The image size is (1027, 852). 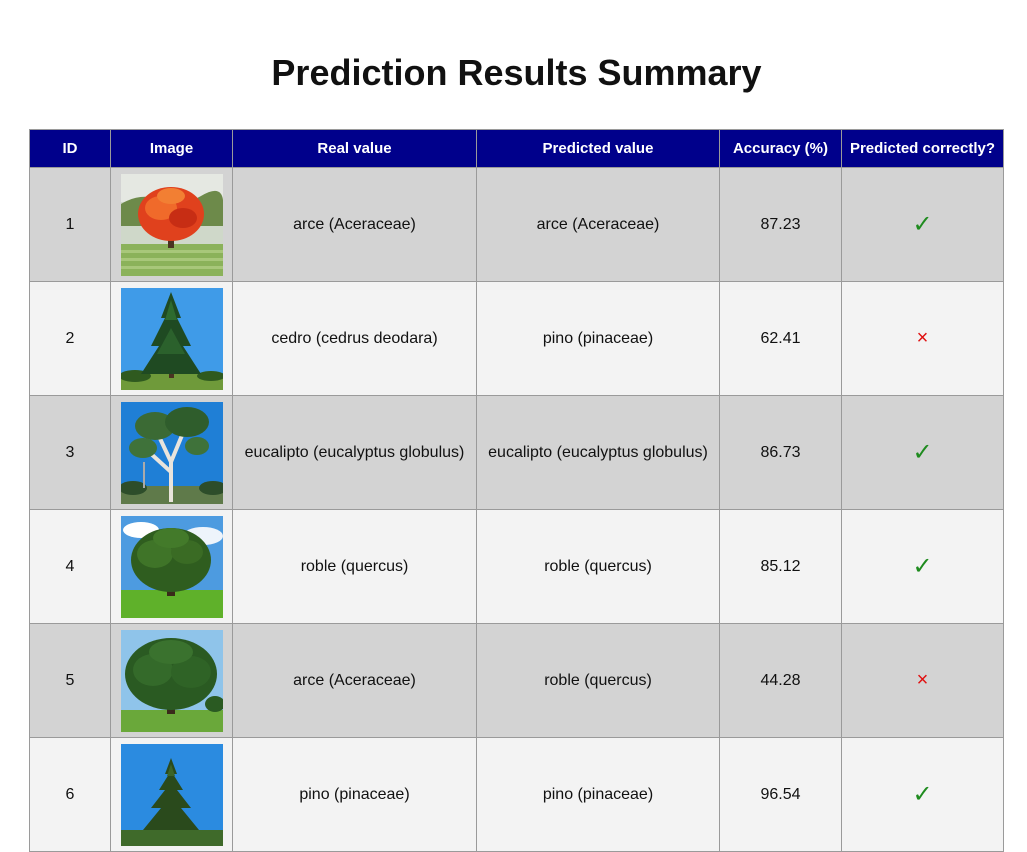 I want to click on cell-accuracy: 96.54, so click(x=780, y=794).